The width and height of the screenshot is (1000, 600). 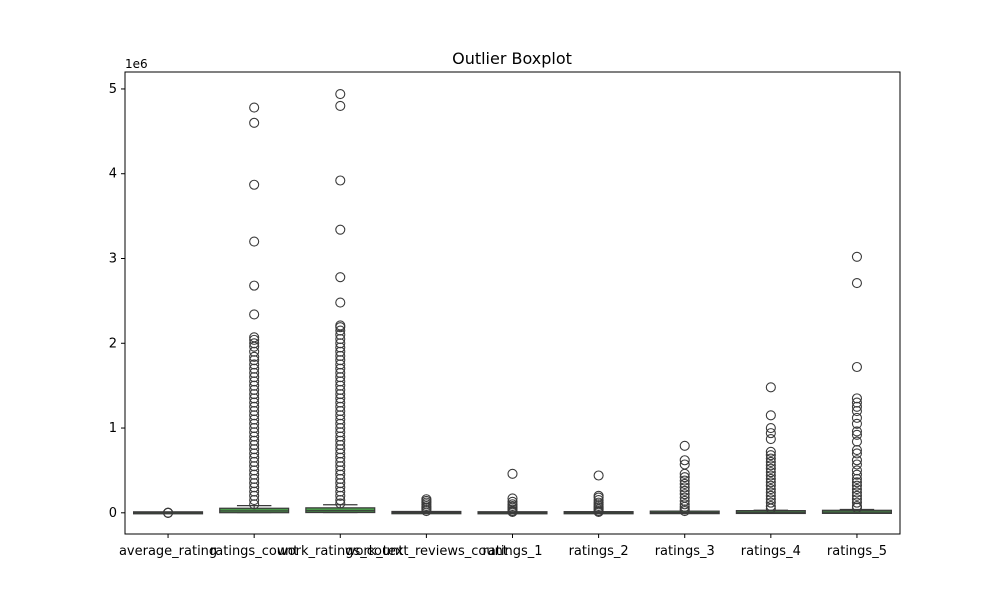 What do you see at coordinates (254, 551) in the screenshot?
I see `x-tick-label: ratings_count` at bounding box center [254, 551].